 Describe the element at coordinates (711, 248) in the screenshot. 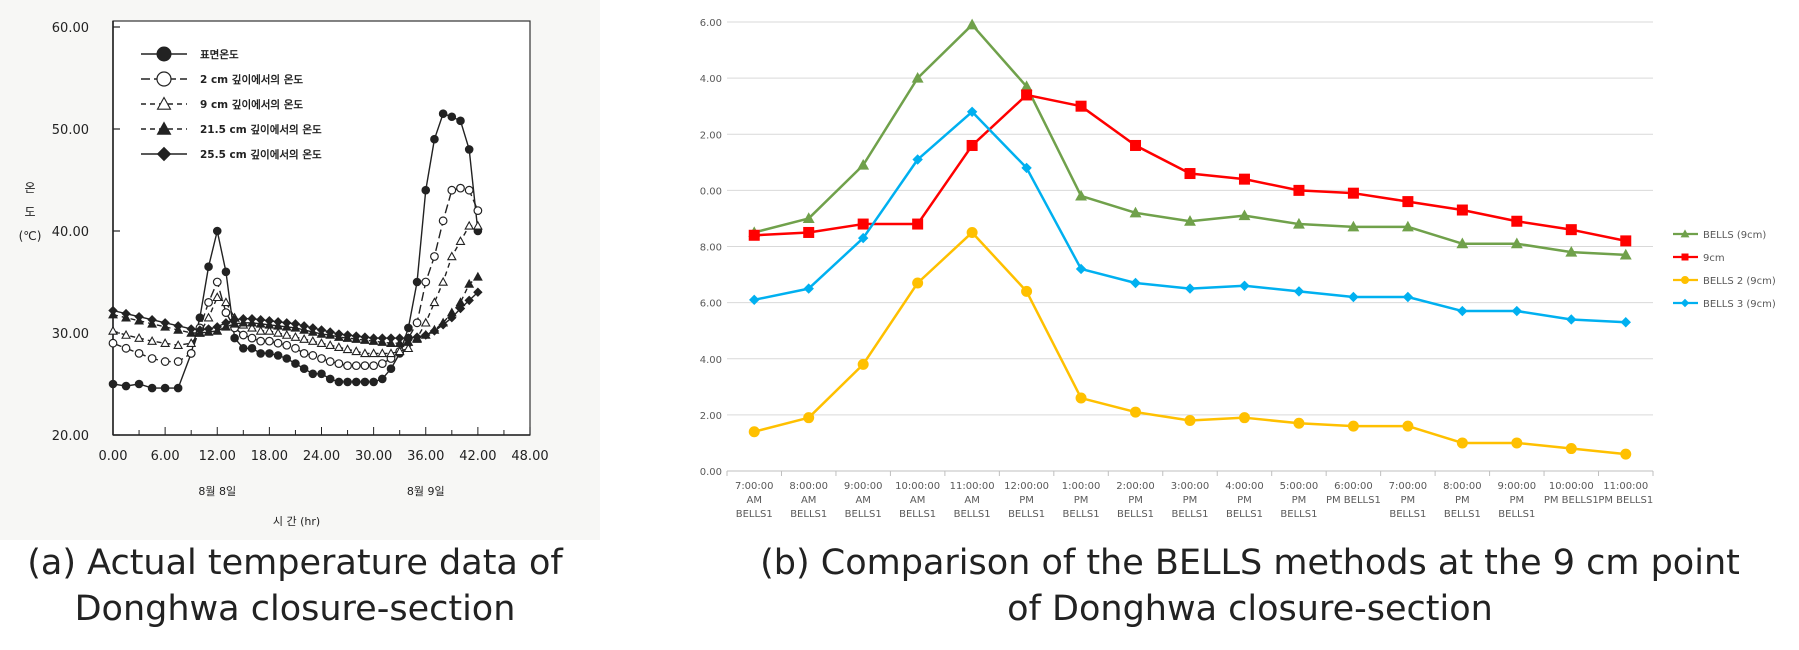

I see `chart-b-y-tick-label: 28.00` at that location.